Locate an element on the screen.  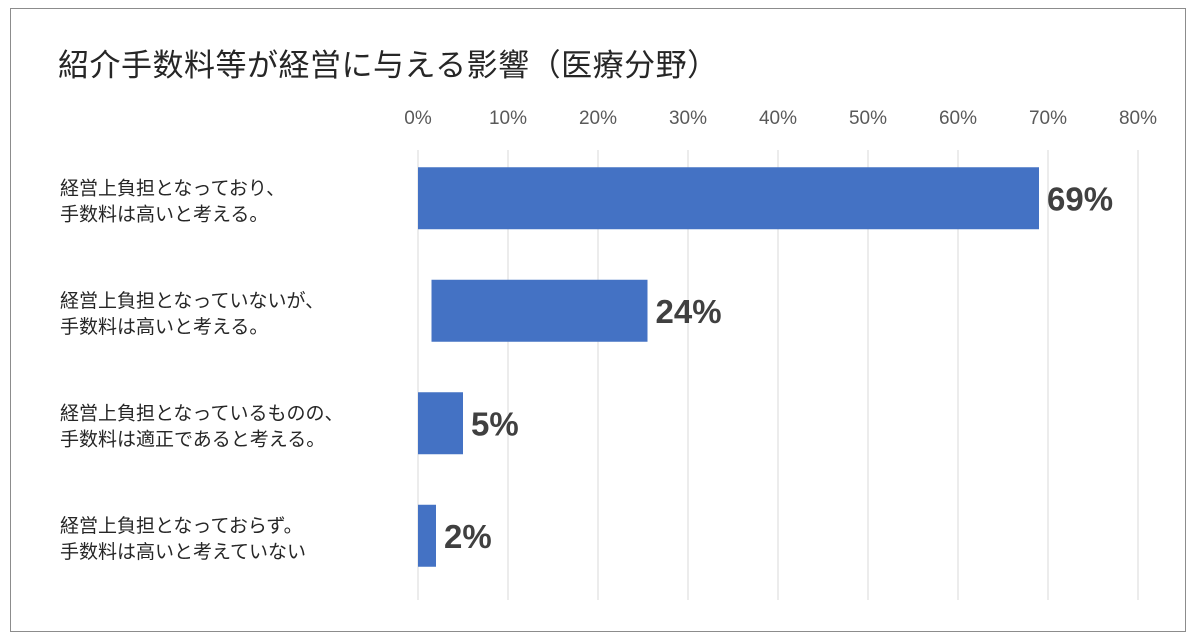
chart-title: 紹介手数料等が経営に与える影響（医療分野） is located at coordinates (388, 66).